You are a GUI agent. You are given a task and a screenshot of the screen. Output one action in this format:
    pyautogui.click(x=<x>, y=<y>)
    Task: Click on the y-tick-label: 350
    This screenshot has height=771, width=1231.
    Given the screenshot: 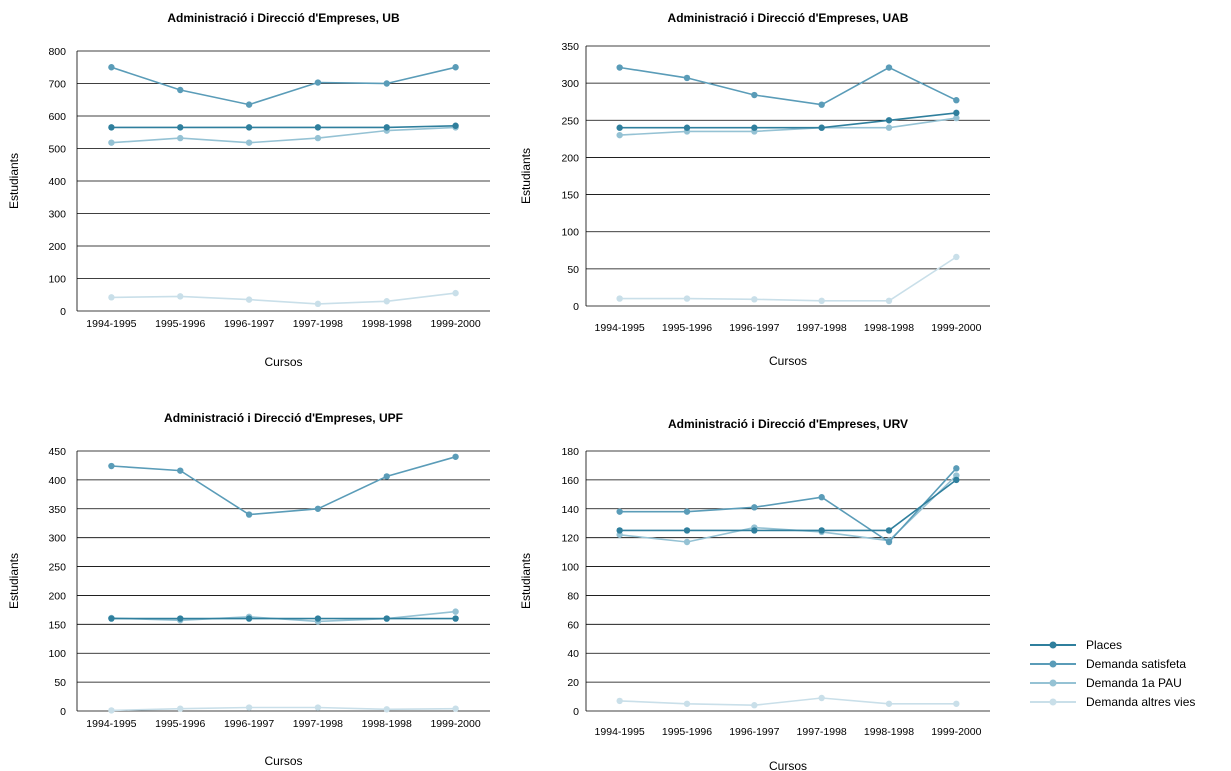 What is the action you would take?
    pyautogui.click(x=57, y=510)
    